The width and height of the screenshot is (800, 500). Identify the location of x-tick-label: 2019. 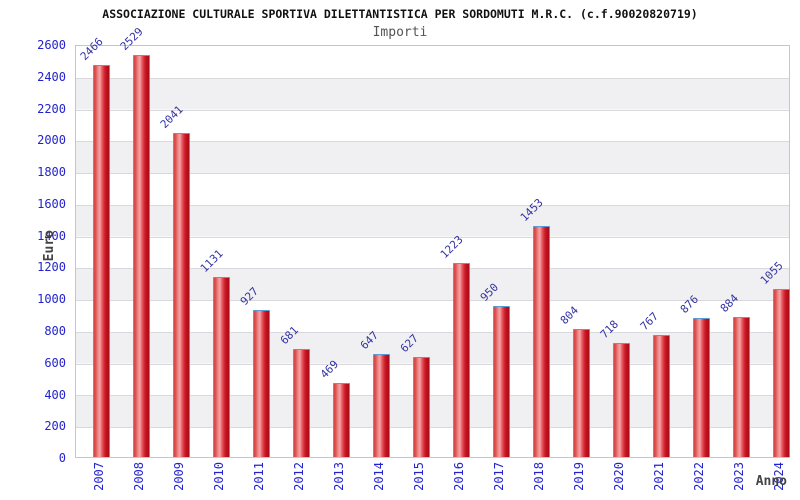
(579, 476).